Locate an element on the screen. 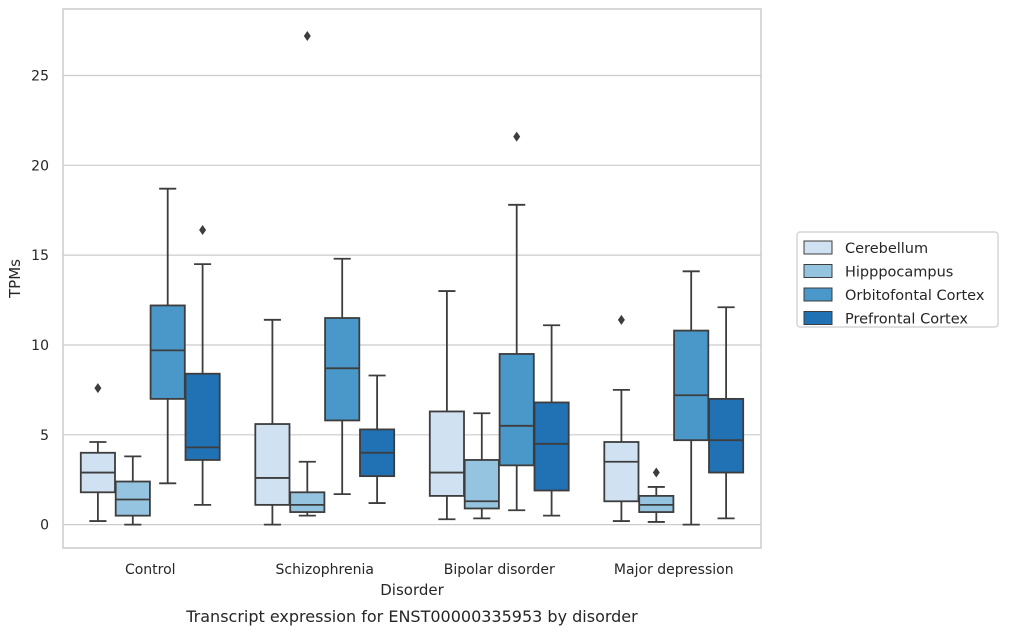 This screenshot has width=1009, height=634. x-tick-label: Major depression is located at coordinates (674, 570).